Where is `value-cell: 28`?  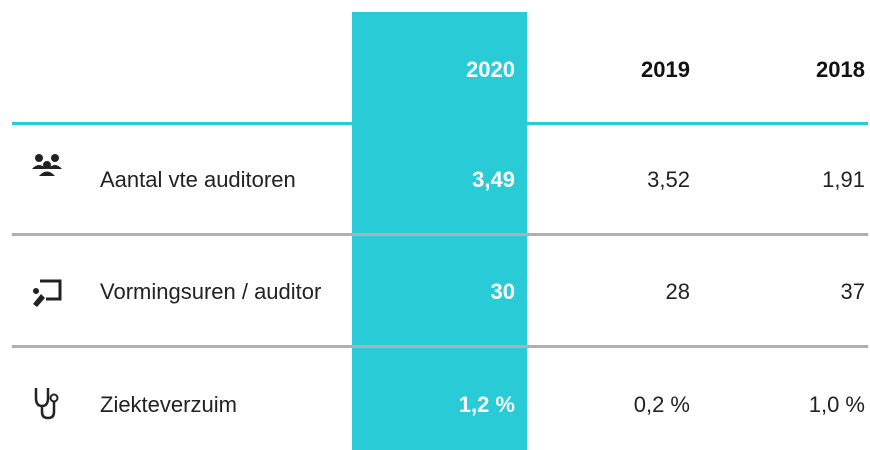
value-cell: 28 is located at coordinates (677, 291).